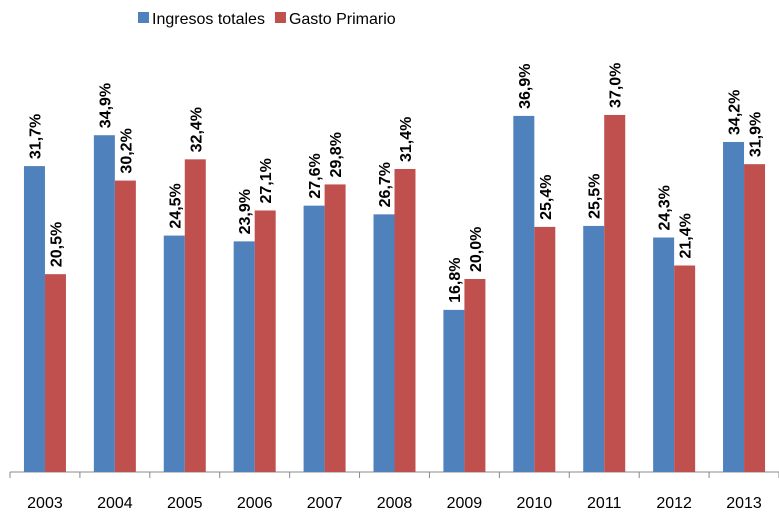  I want to click on x-tick-label: 2012, so click(674, 503).